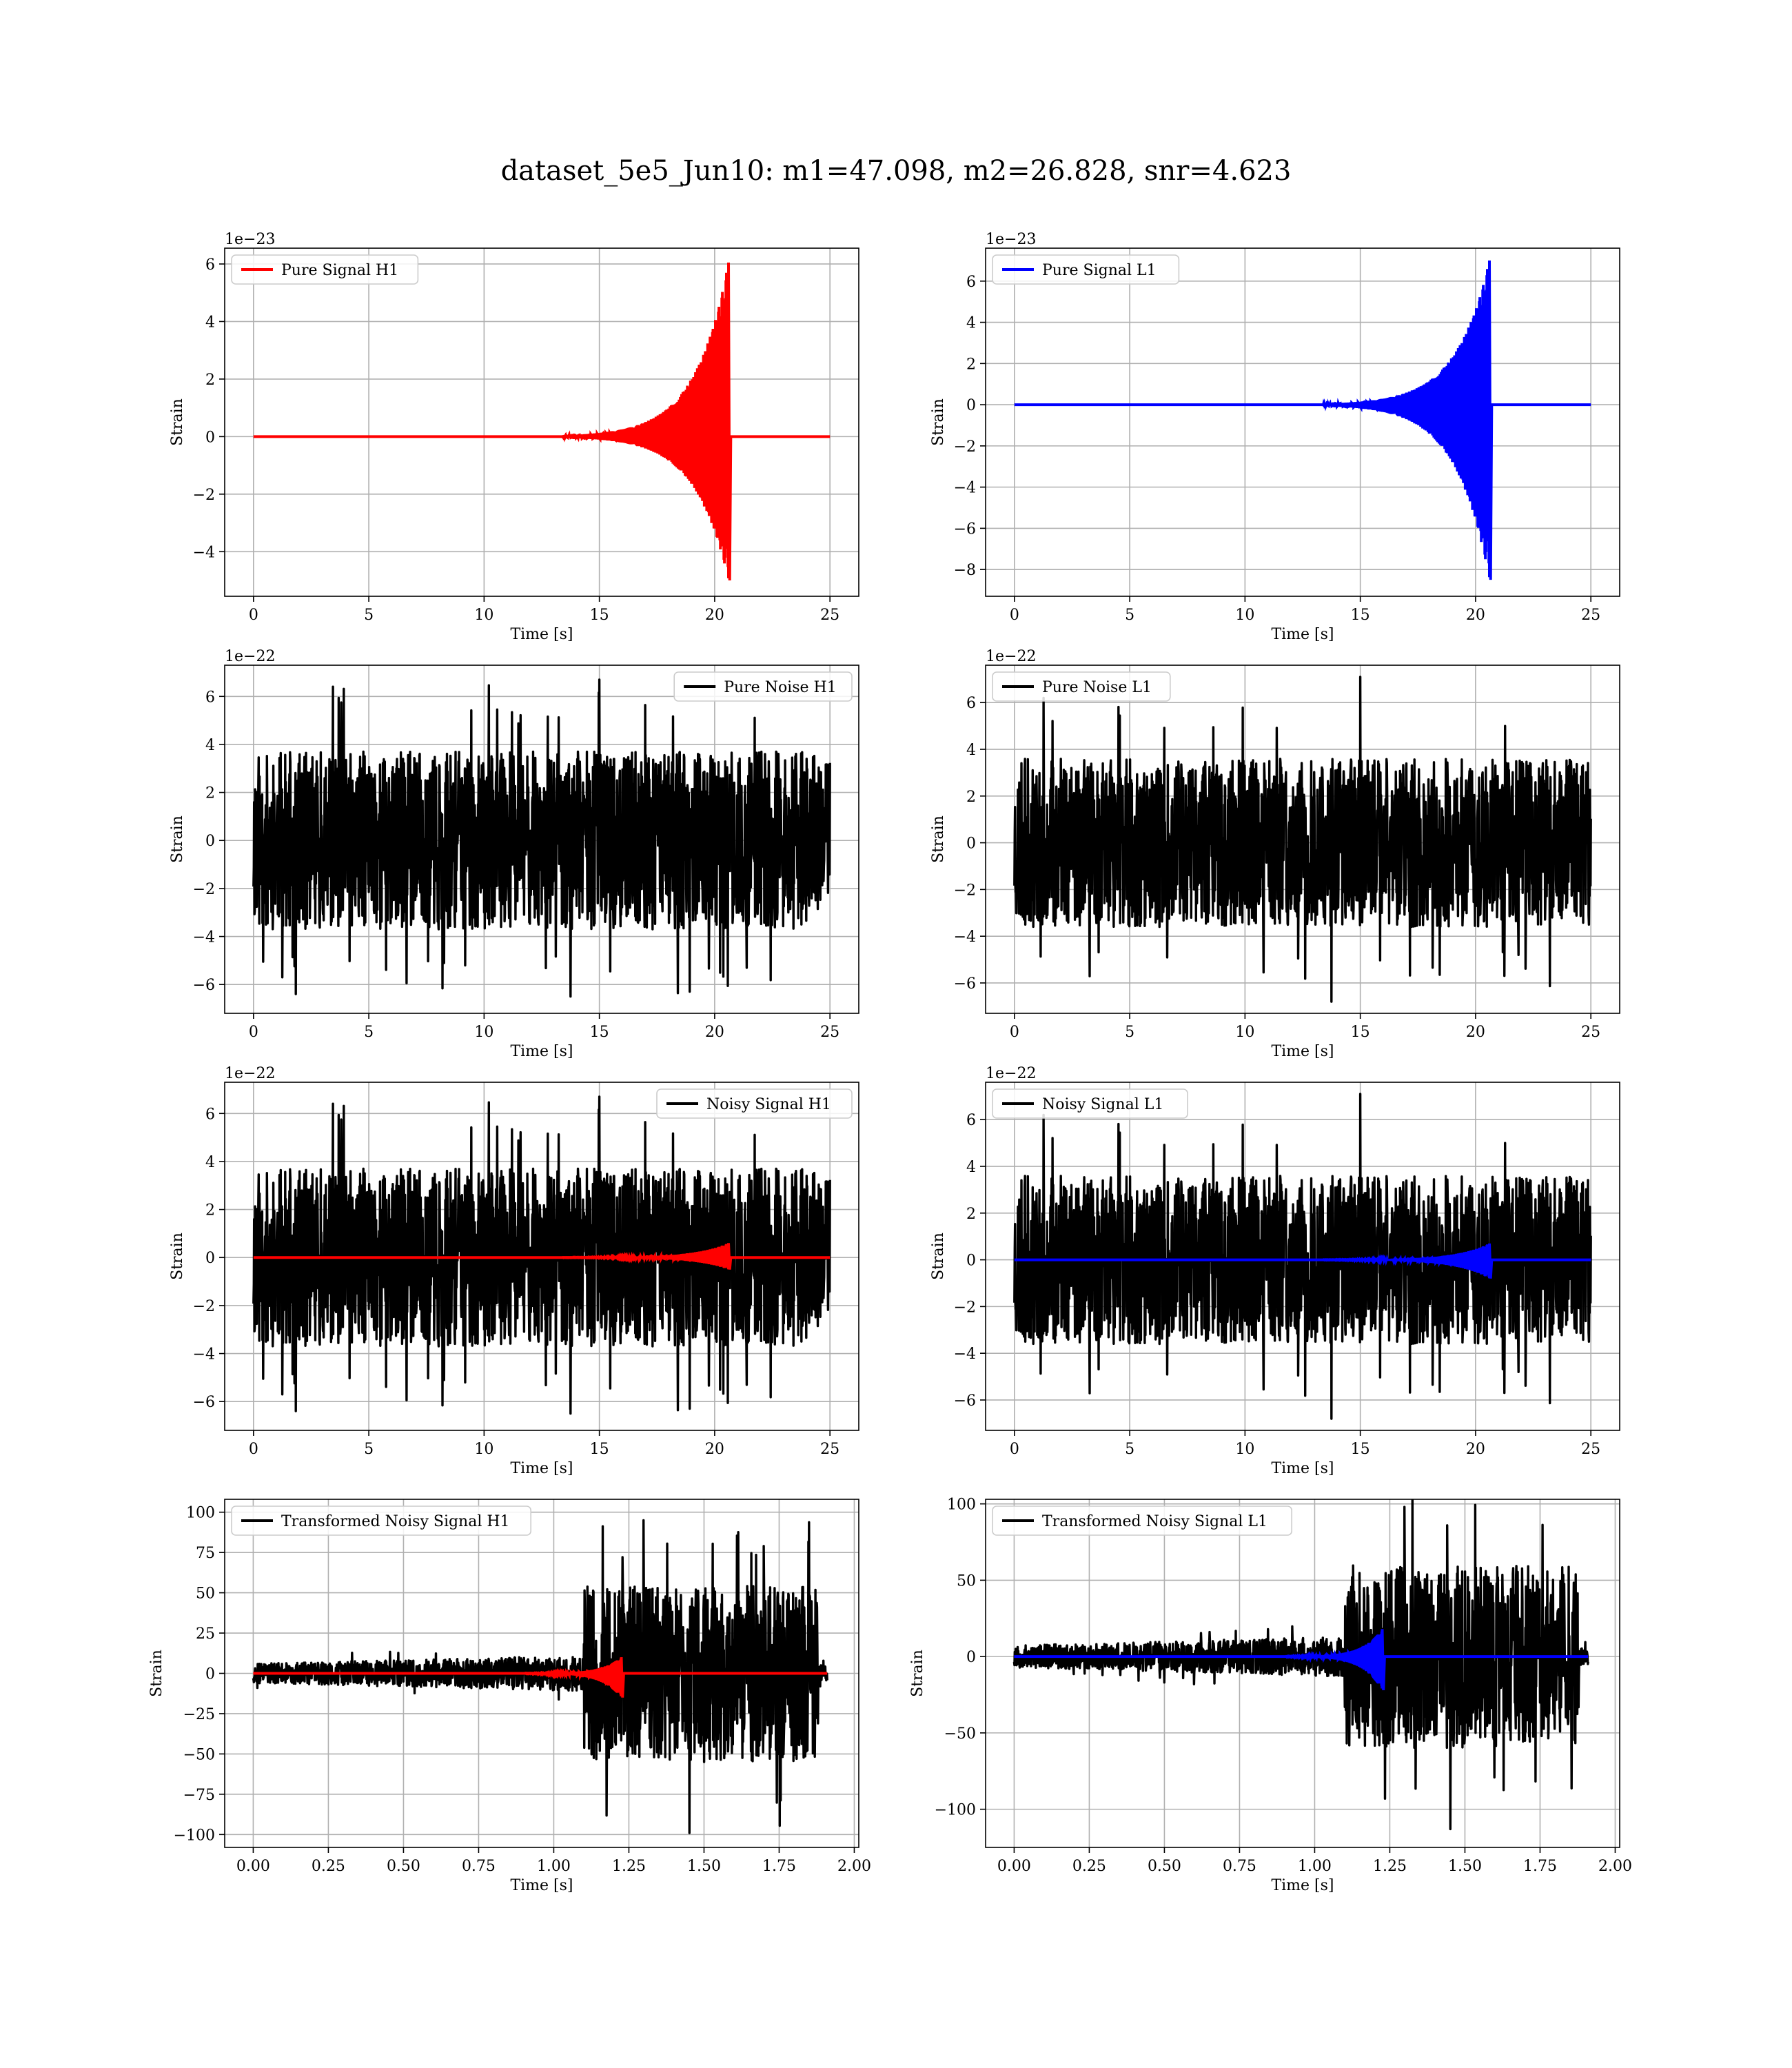  What do you see at coordinates (768, 1104) in the screenshot?
I see `legend-entry: Noisy Signal H1` at bounding box center [768, 1104].